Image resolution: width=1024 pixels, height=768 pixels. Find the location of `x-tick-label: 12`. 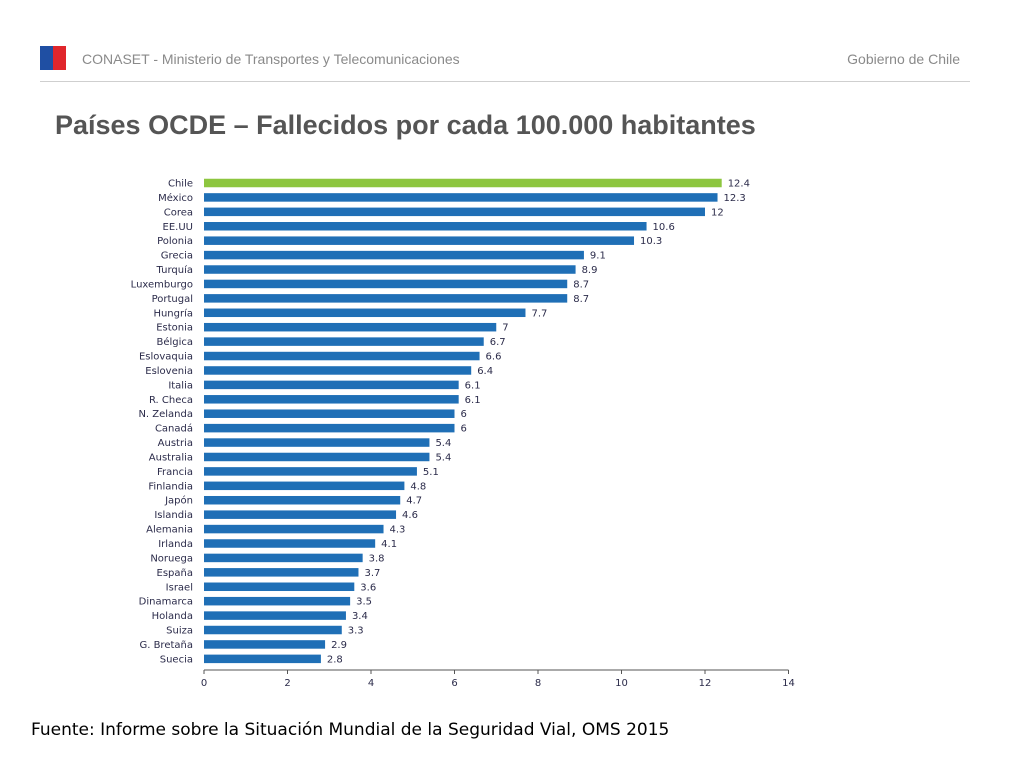

x-tick-label: 12 is located at coordinates (705, 683).